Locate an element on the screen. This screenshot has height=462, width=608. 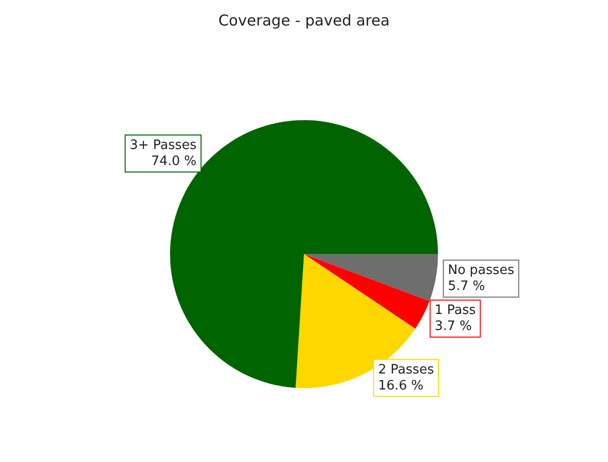
data-label: 3.7 % is located at coordinates (453, 326).